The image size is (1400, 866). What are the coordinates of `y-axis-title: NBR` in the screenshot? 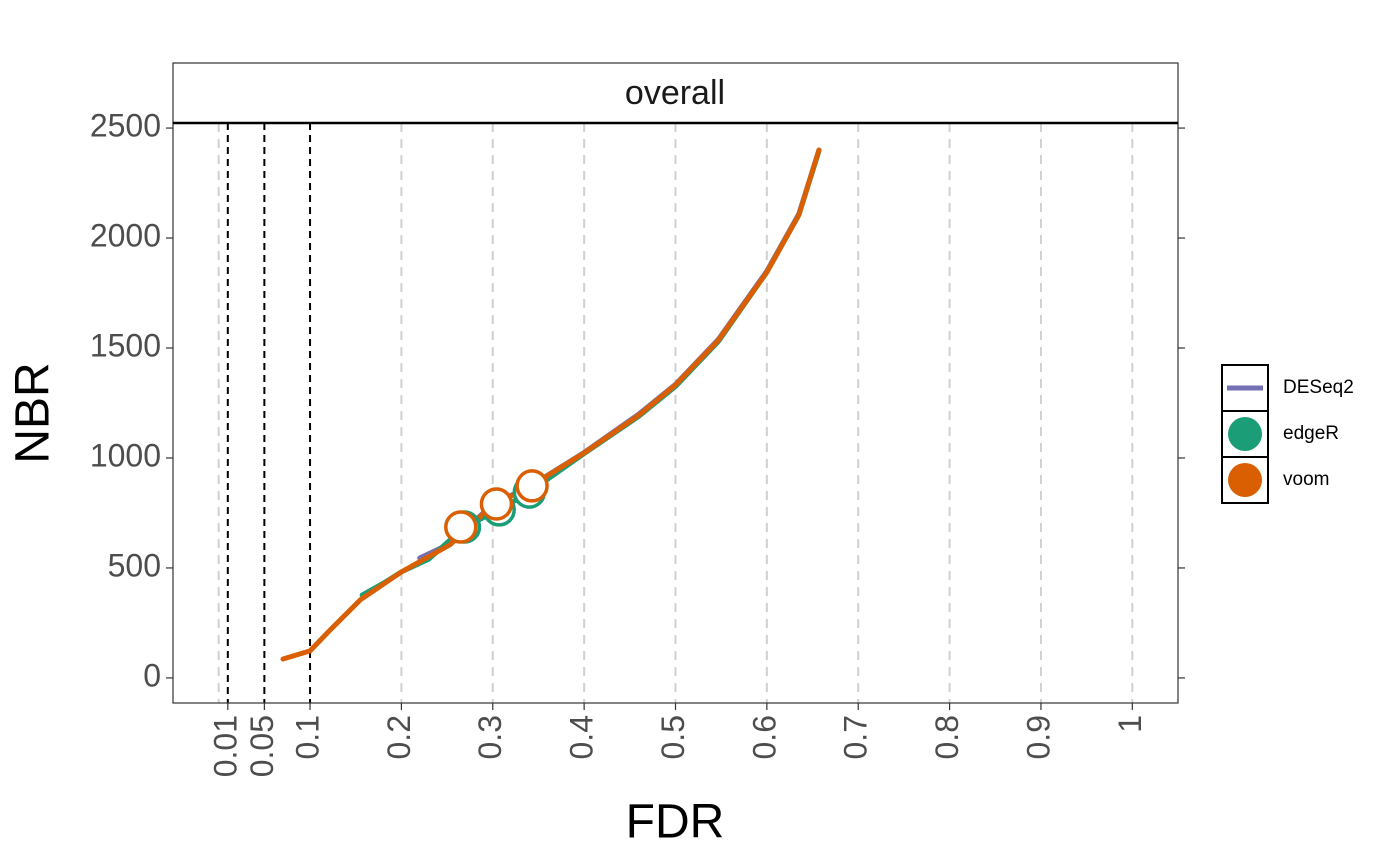 It's located at (33, 412).